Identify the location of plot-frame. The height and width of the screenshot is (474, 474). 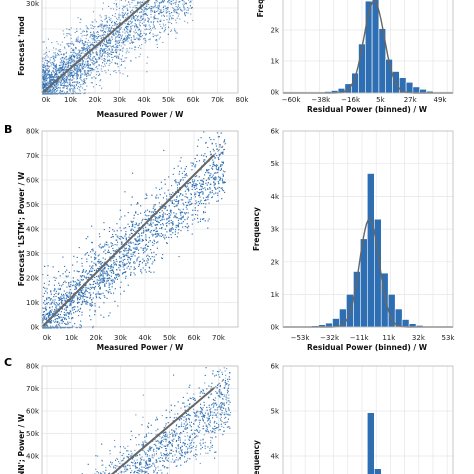
(140, 47).